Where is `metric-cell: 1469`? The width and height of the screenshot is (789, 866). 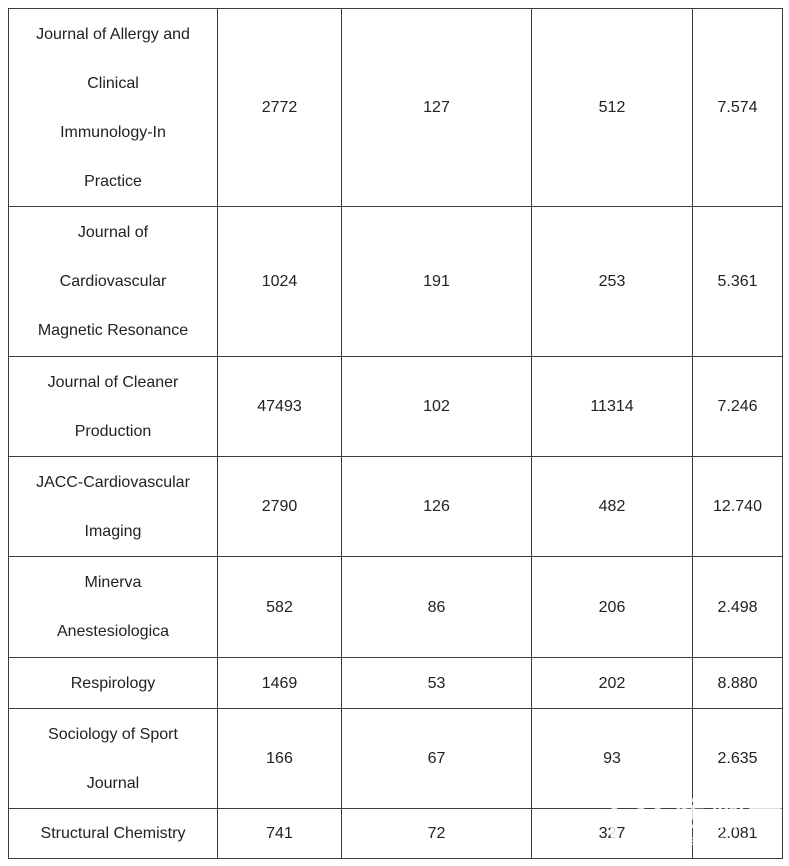
metric-cell: 1469 is located at coordinates (279, 683).